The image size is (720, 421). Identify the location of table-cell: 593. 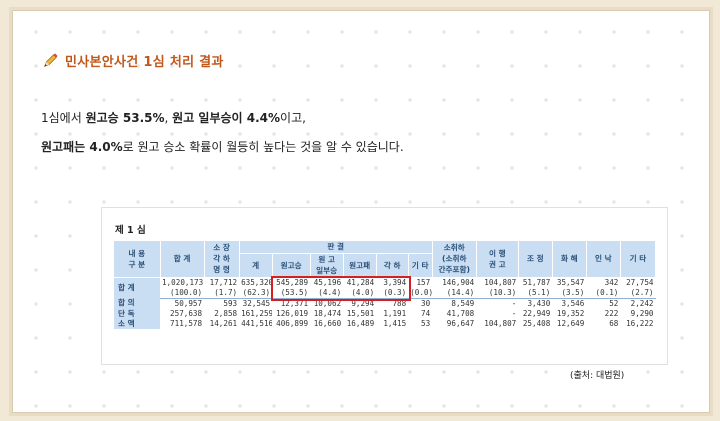
(230, 303).